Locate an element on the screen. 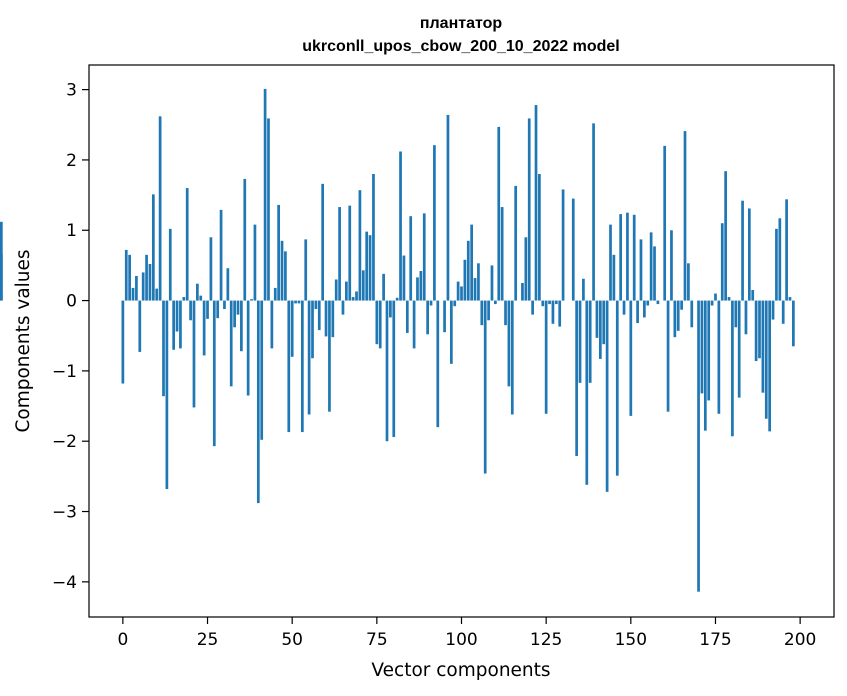 This screenshot has width=847, height=696. x-axis-label: Vector components is located at coordinates (460, 670).